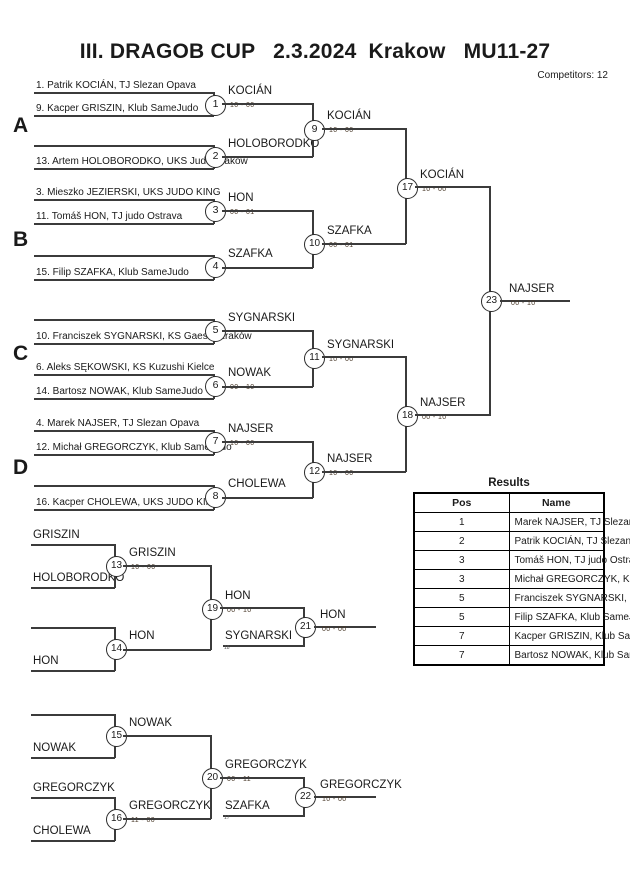 The width and height of the screenshot is (630, 891). I want to click on result-pos: 2, so click(461, 541).